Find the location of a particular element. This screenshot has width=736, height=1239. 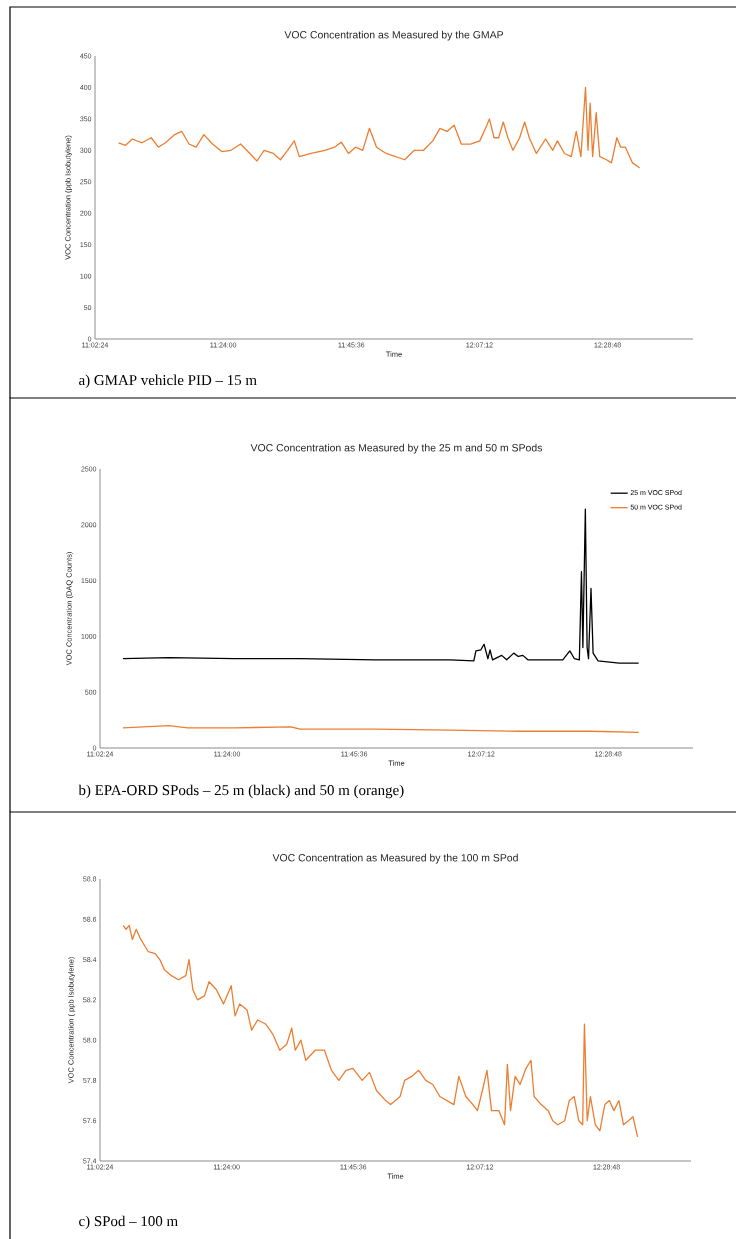

chart-title: VOC Concentration as Measured by the 100 m SPod is located at coordinates (395, 858).